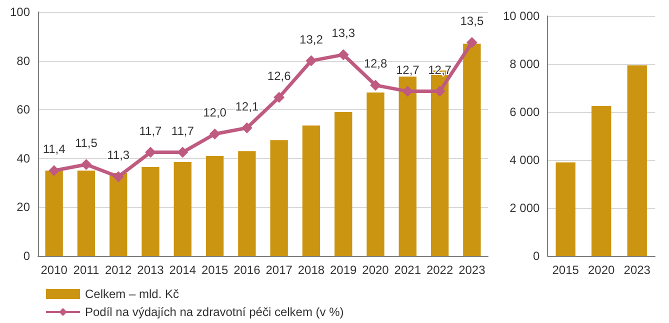 Image resolution: width=669 pixels, height=323 pixels. I want to click on data-label: 12,1, so click(247, 106).